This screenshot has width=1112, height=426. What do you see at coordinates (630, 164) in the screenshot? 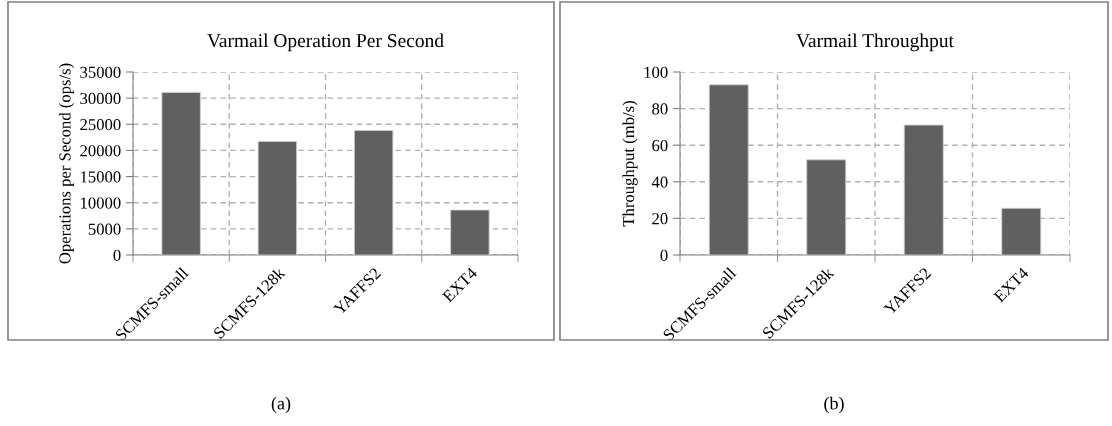
I see `y-axis-title: Throughput (mb/s)` at bounding box center [630, 164].